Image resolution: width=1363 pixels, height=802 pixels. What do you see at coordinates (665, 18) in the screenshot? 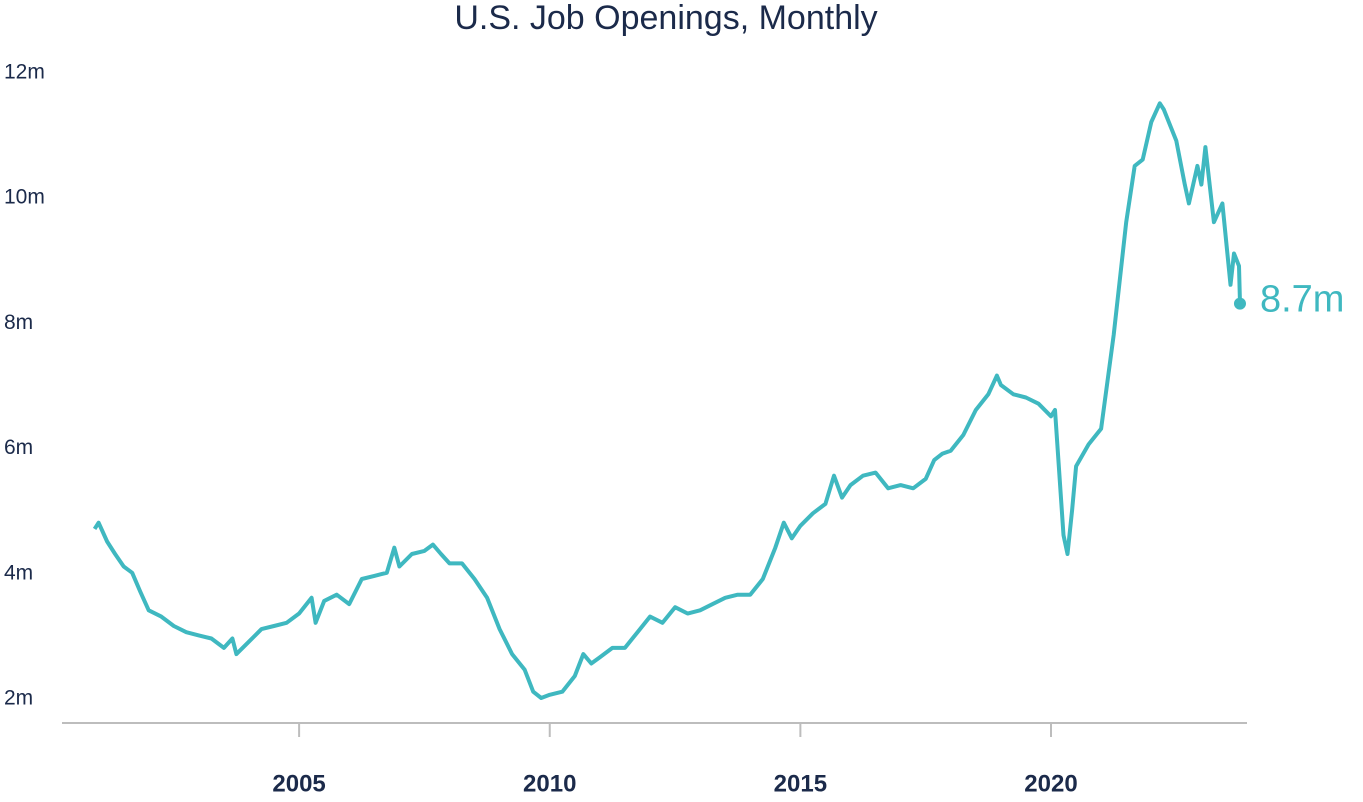
I see `chart-title: U.S. Job Openings, Monthly` at bounding box center [665, 18].